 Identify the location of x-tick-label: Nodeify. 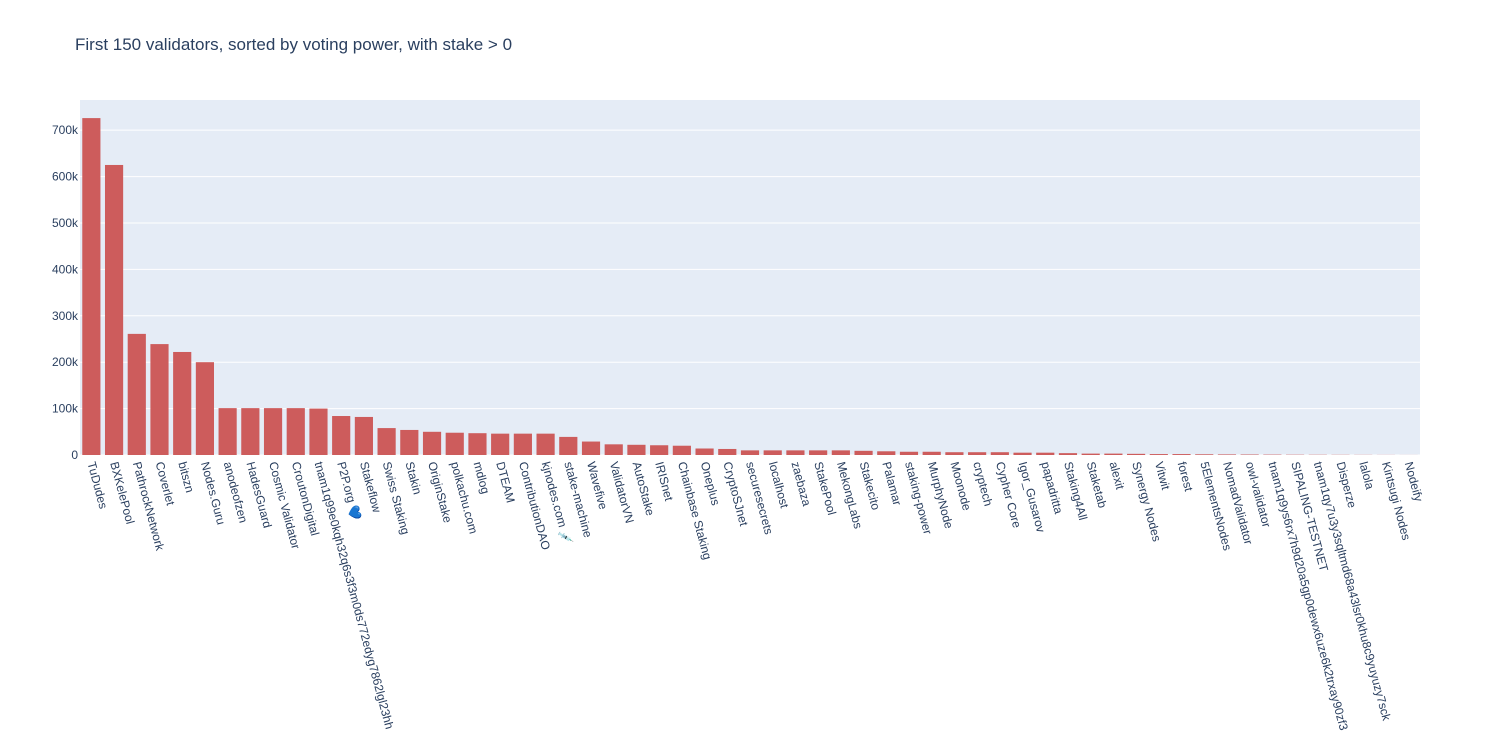
(1414, 481).